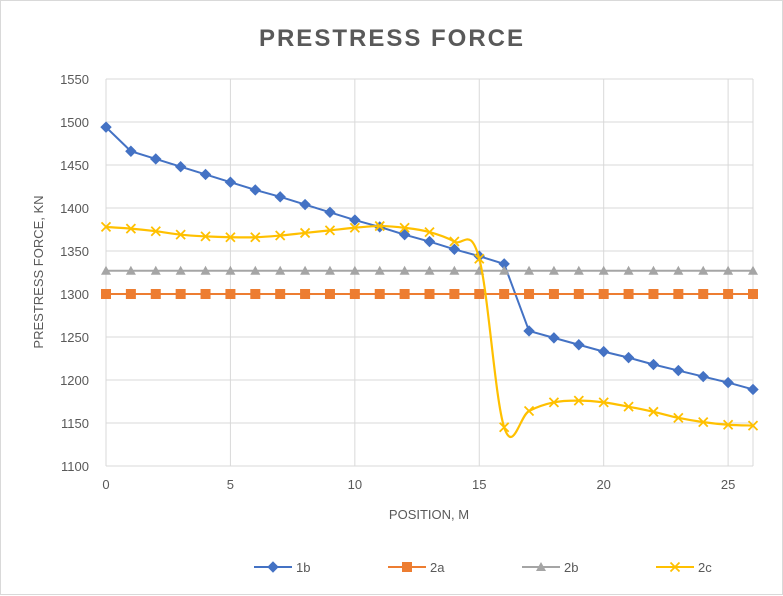  What do you see at coordinates (541, 566) in the screenshot?
I see `legend-marker-2b` at bounding box center [541, 566].